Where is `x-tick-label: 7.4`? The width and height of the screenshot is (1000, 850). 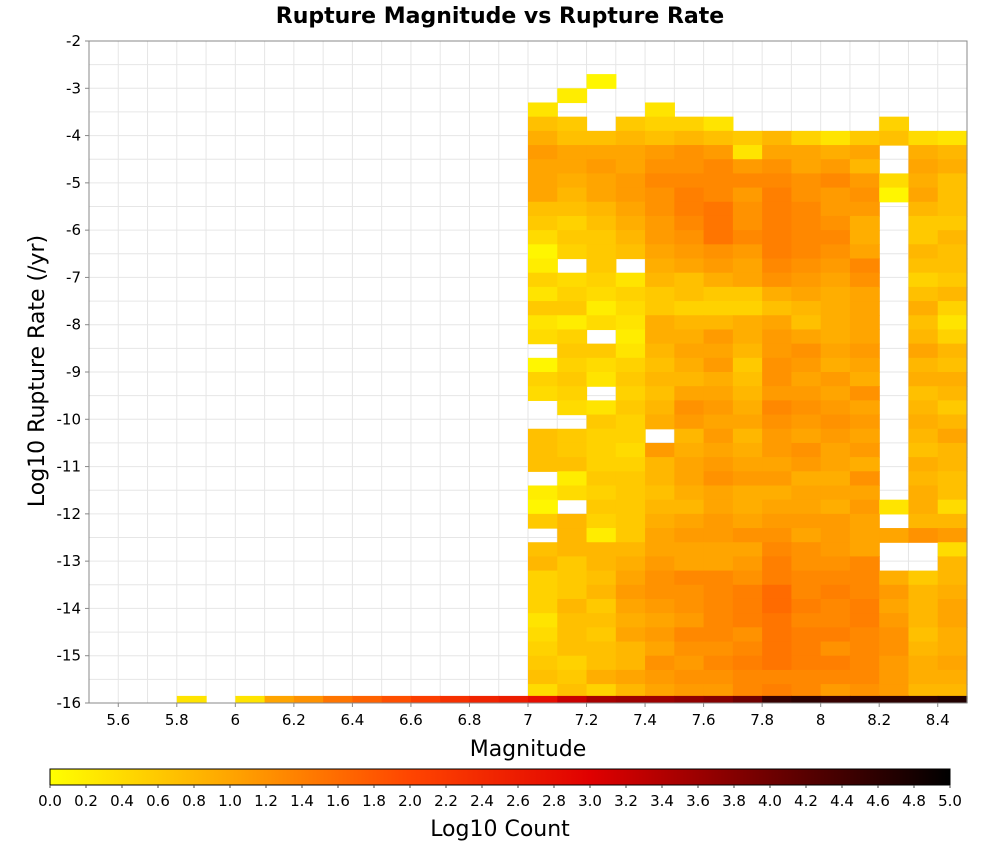 x-tick-label: 7.4 is located at coordinates (645, 720).